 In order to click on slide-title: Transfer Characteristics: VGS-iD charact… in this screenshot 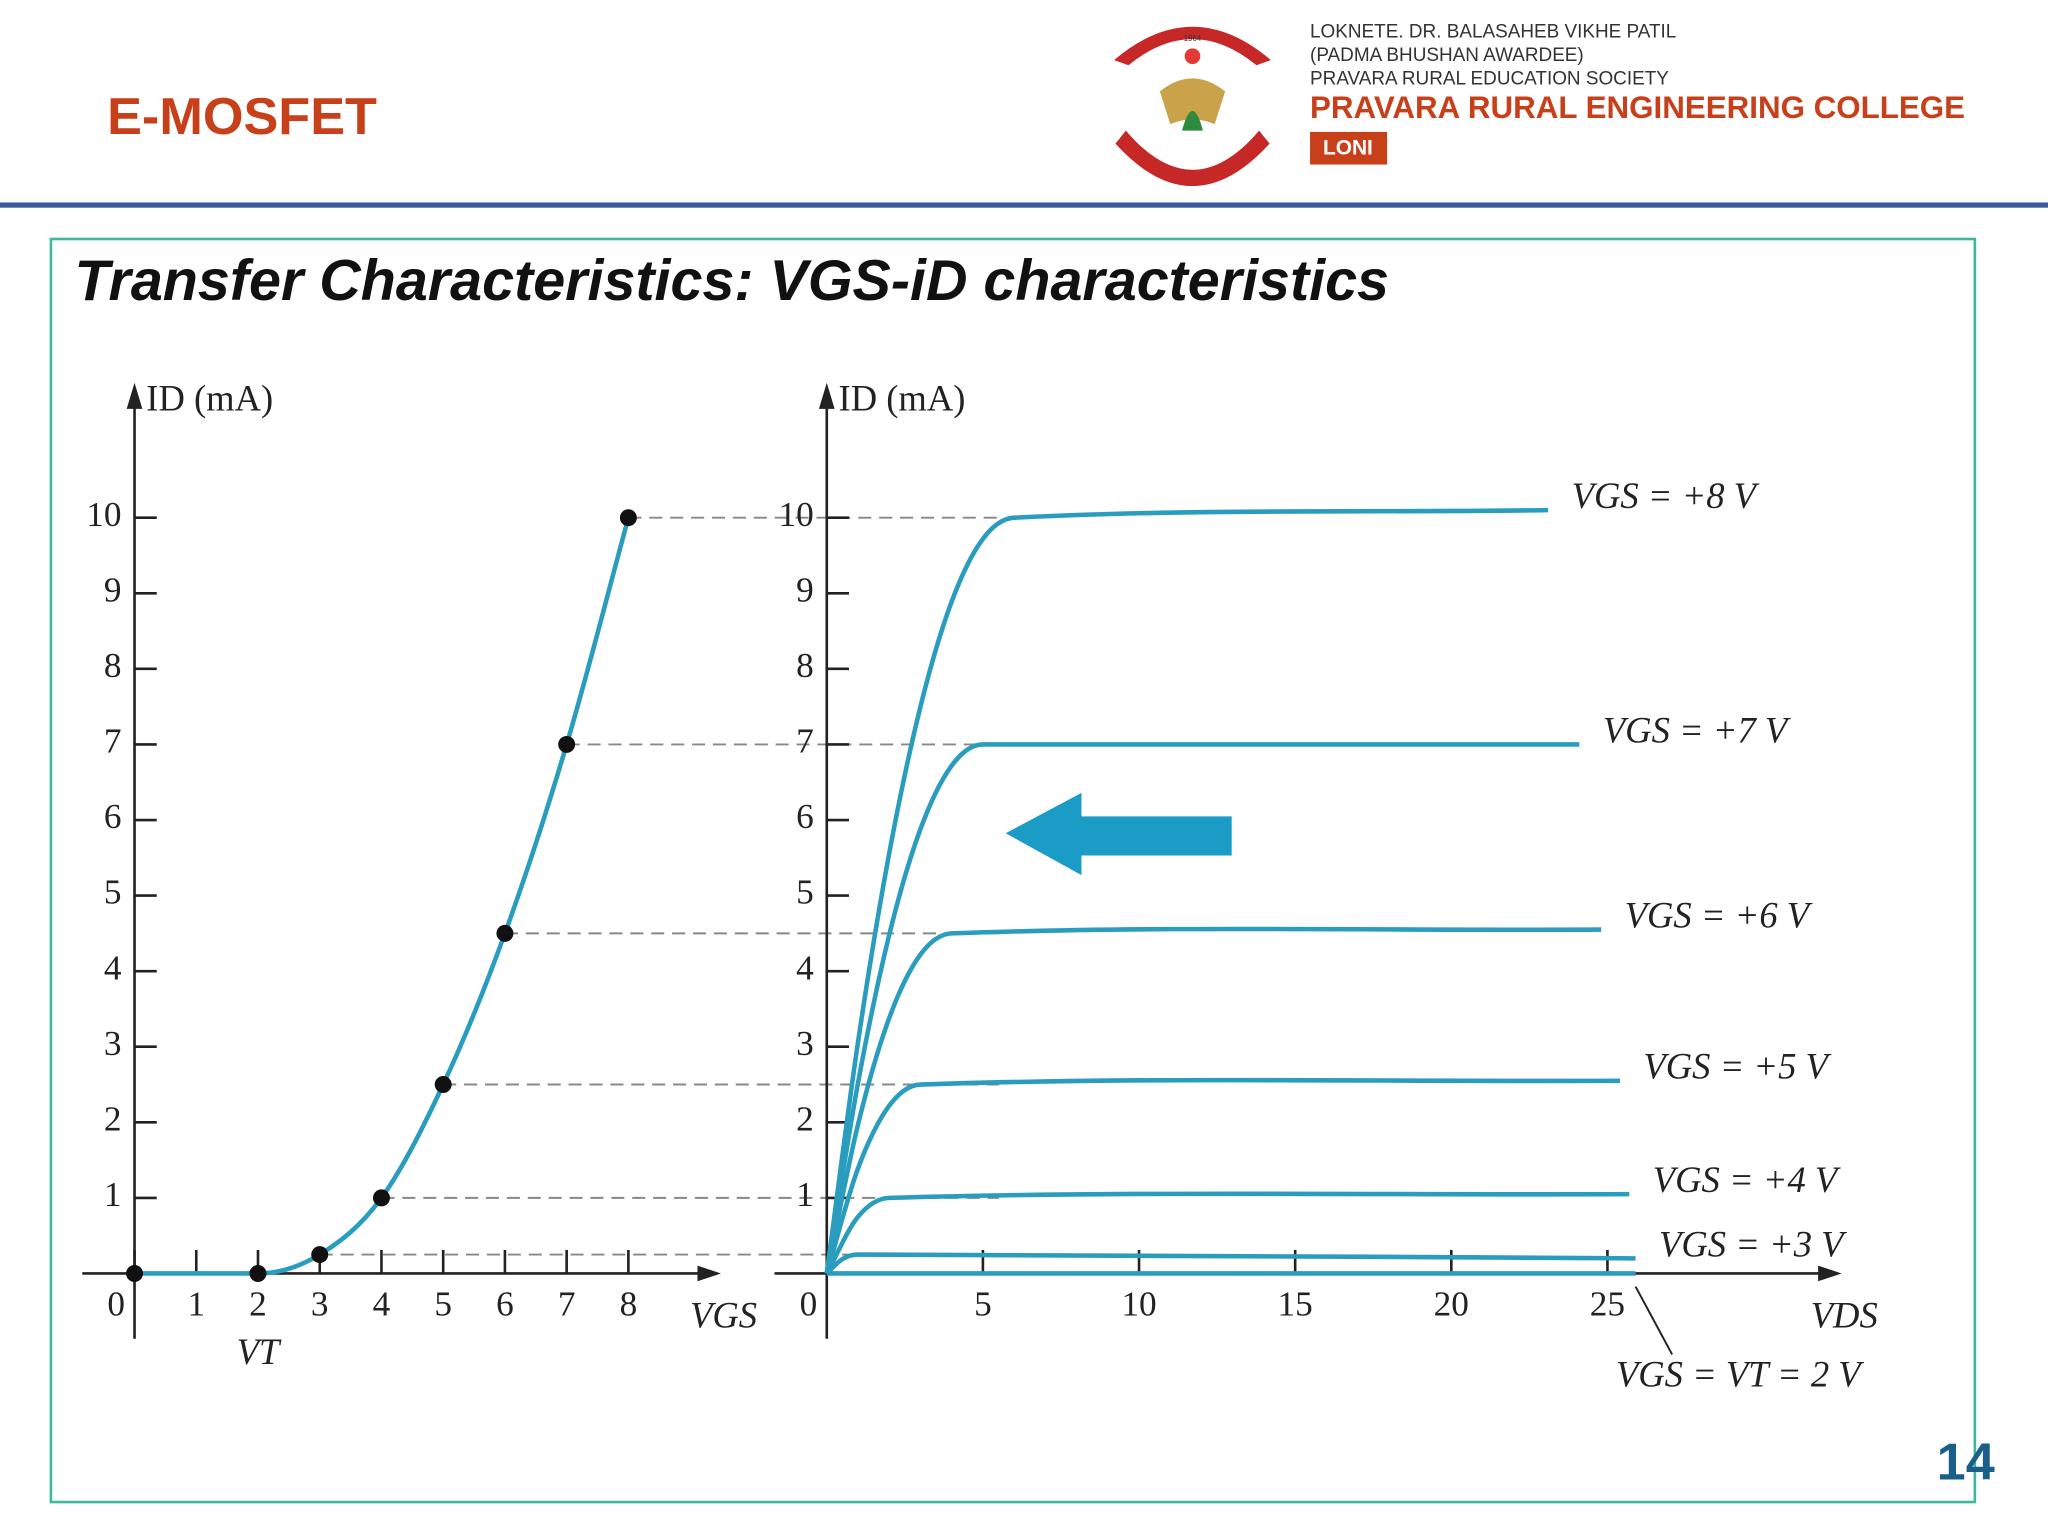, I will do `click(731, 281)`.